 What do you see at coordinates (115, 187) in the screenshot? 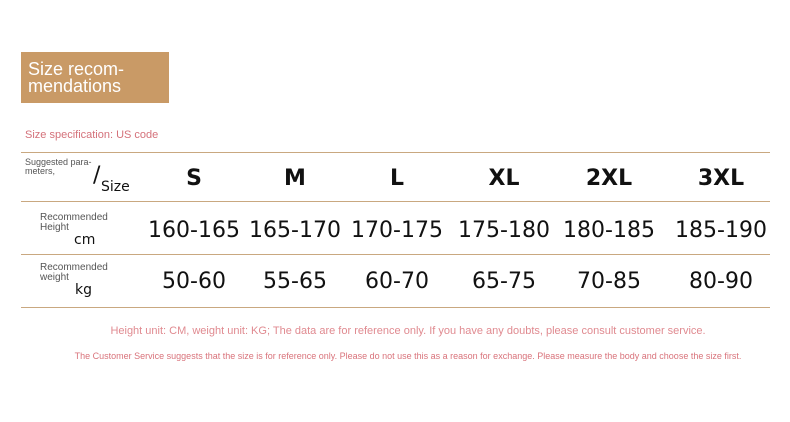
I see `size-word: Size` at bounding box center [115, 187].